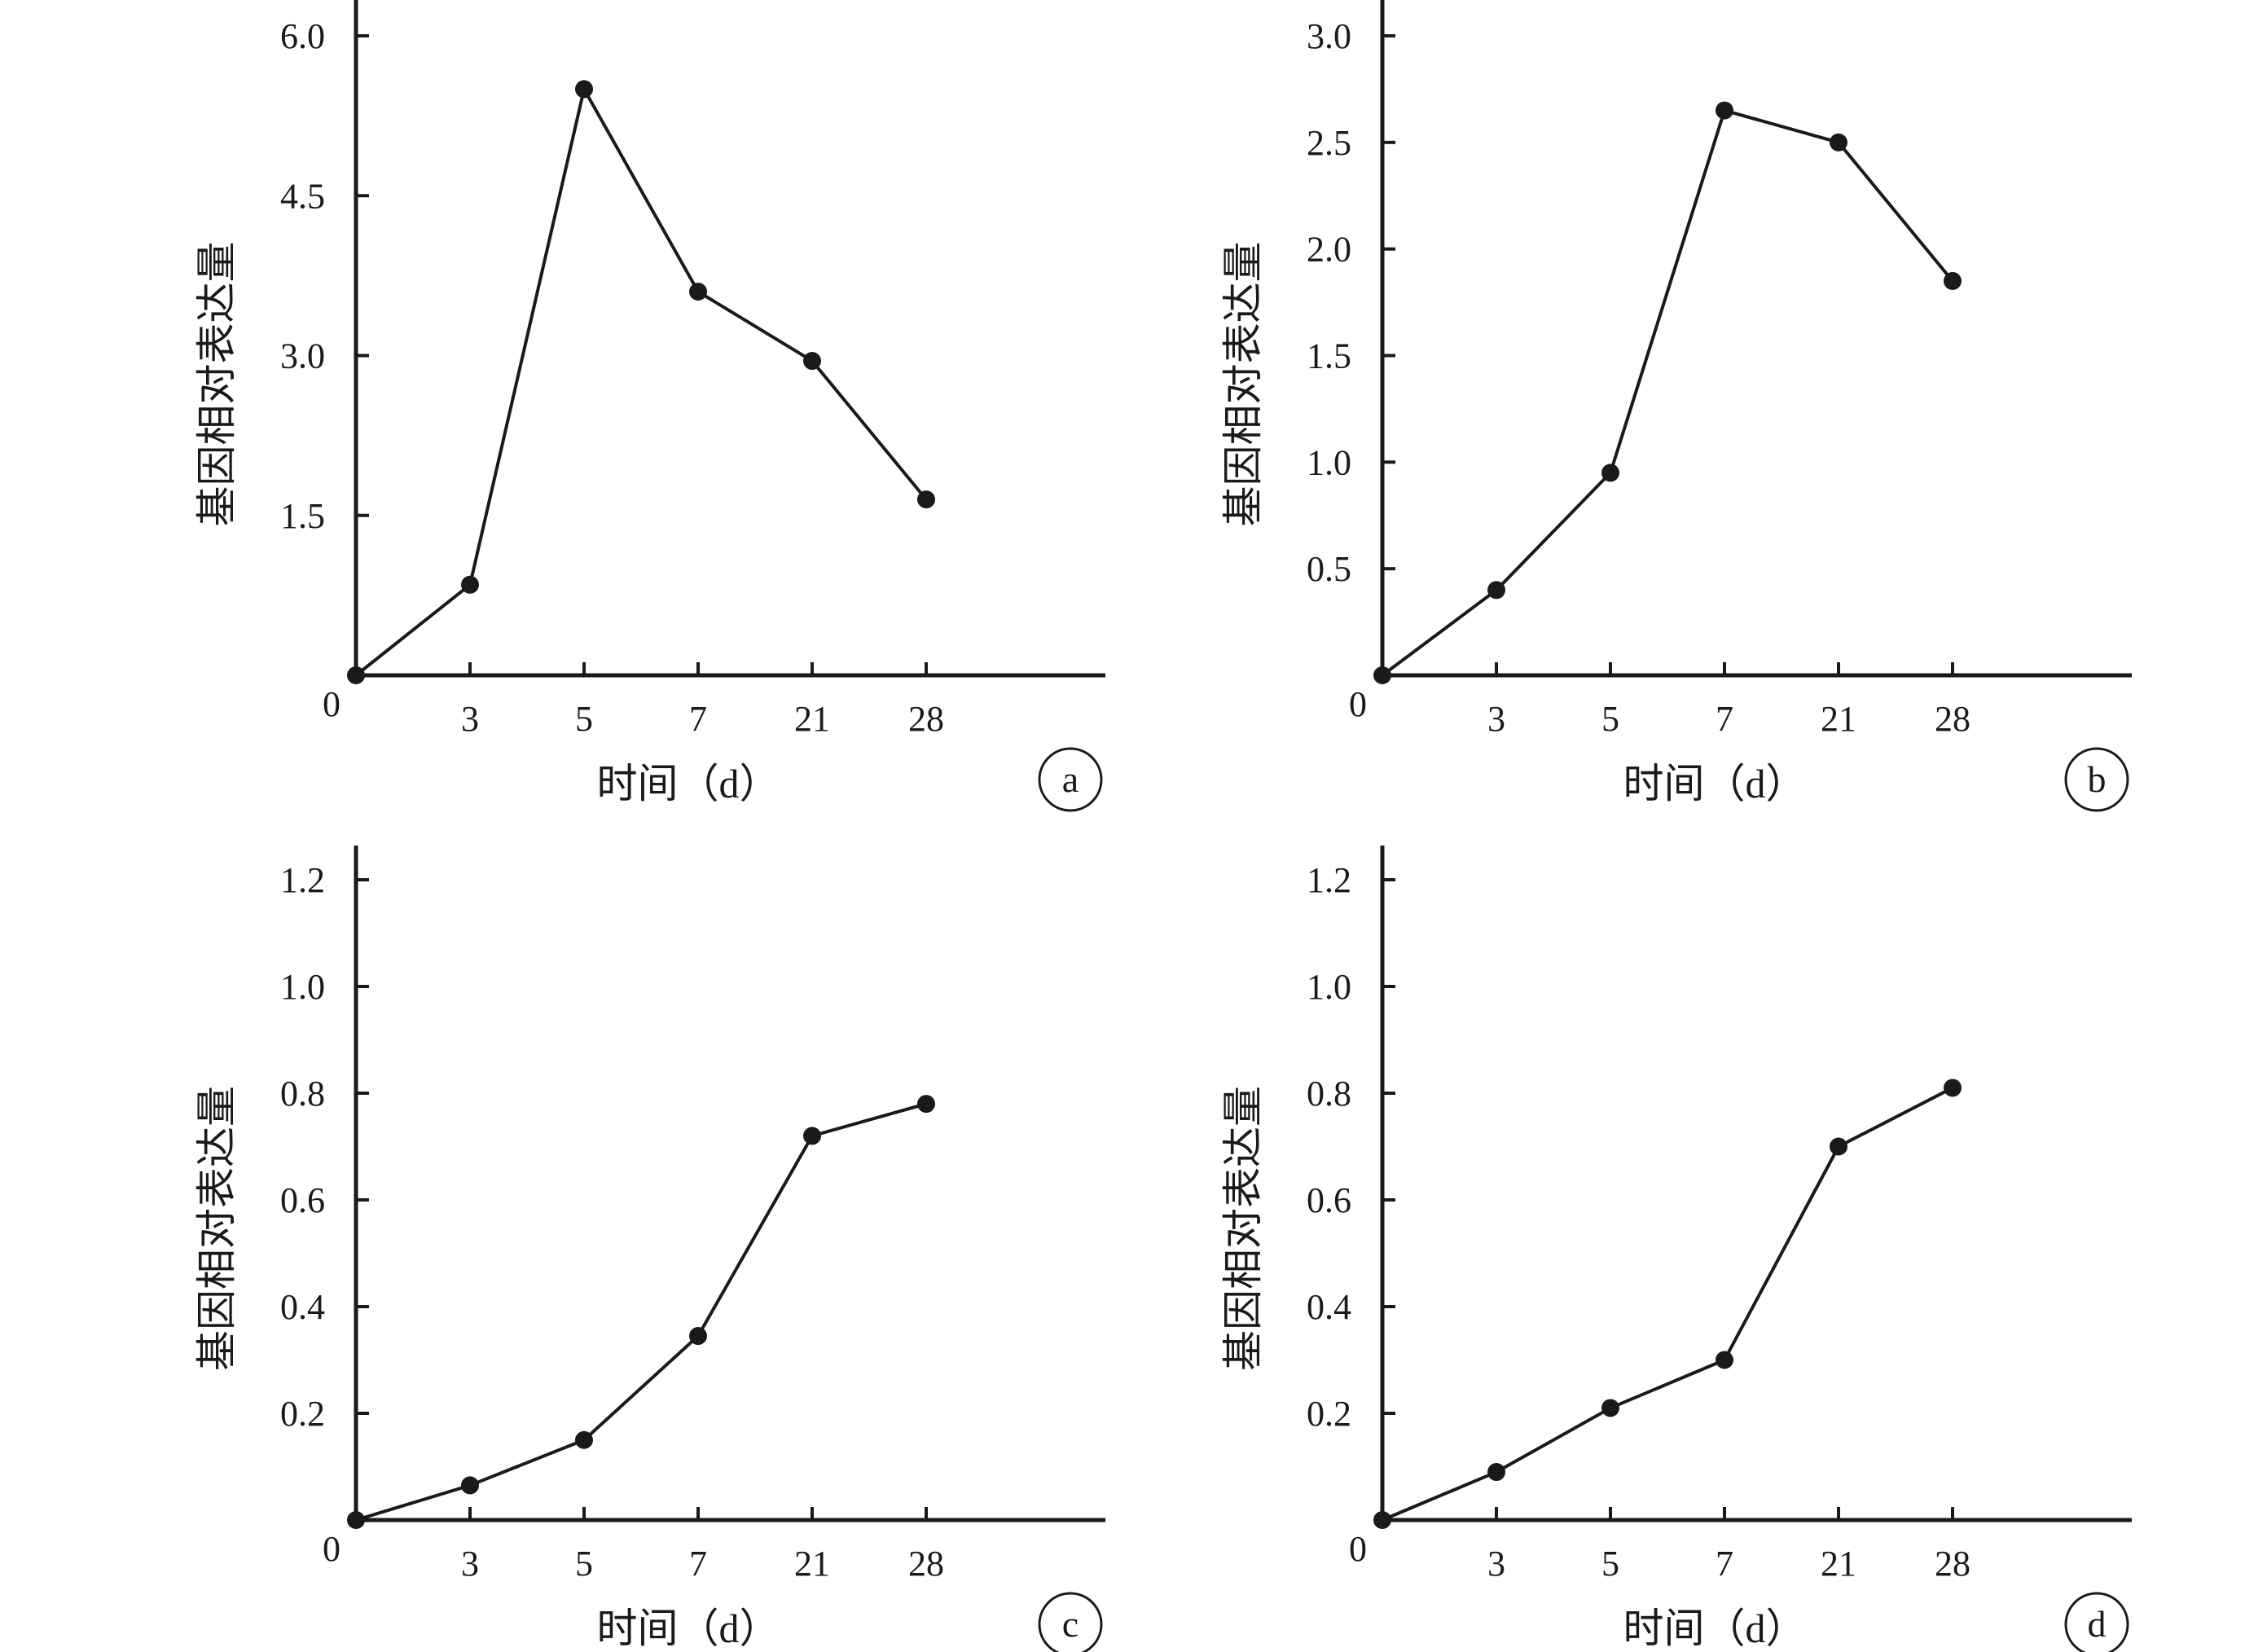  I want to click on panel-letter: d, so click(2097, 1624).